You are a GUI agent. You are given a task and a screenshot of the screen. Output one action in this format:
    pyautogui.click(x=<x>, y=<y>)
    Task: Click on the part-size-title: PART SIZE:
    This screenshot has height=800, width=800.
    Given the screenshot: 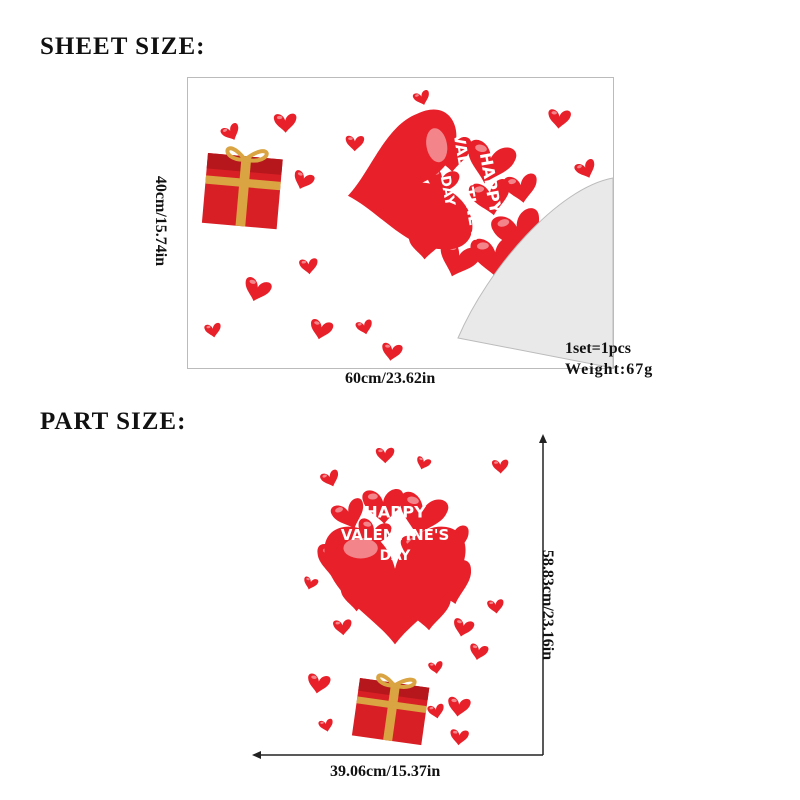 What is the action you would take?
    pyautogui.click(x=113, y=421)
    